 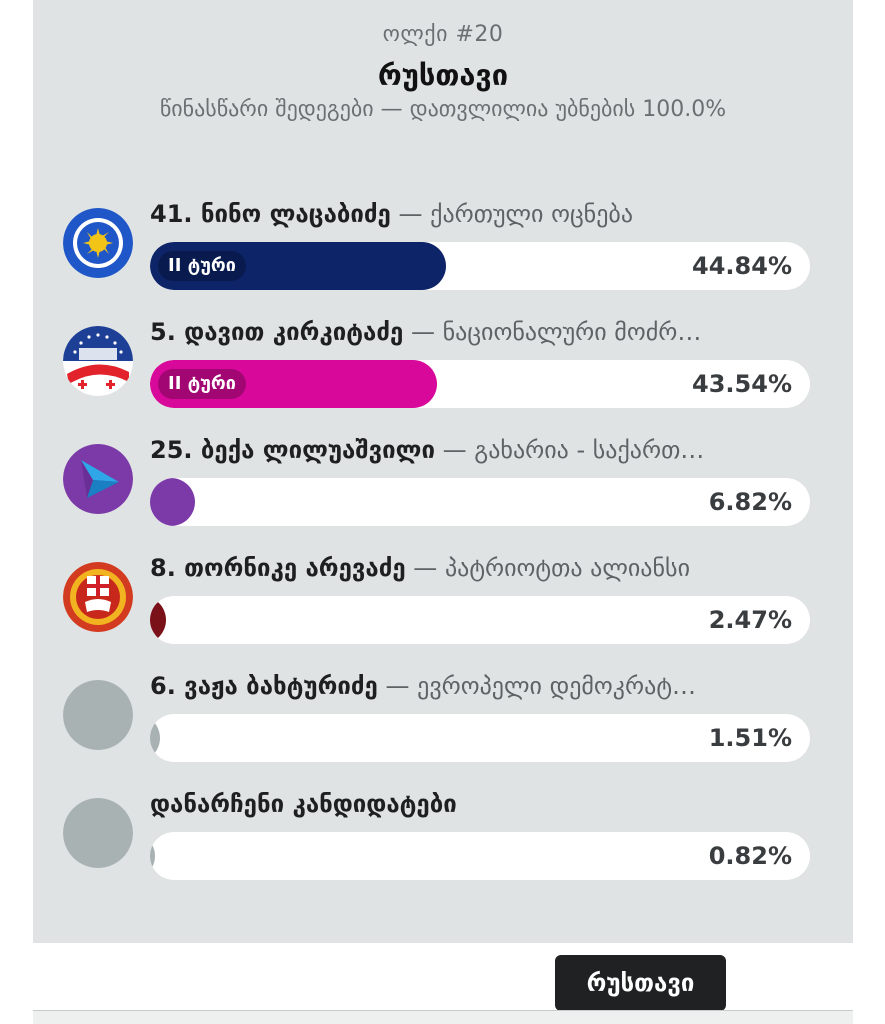 What do you see at coordinates (303, 804) in the screenshot?
I see `candidate-name: დანარჩენი კანდიდატები` at bounding box center [303, 804].